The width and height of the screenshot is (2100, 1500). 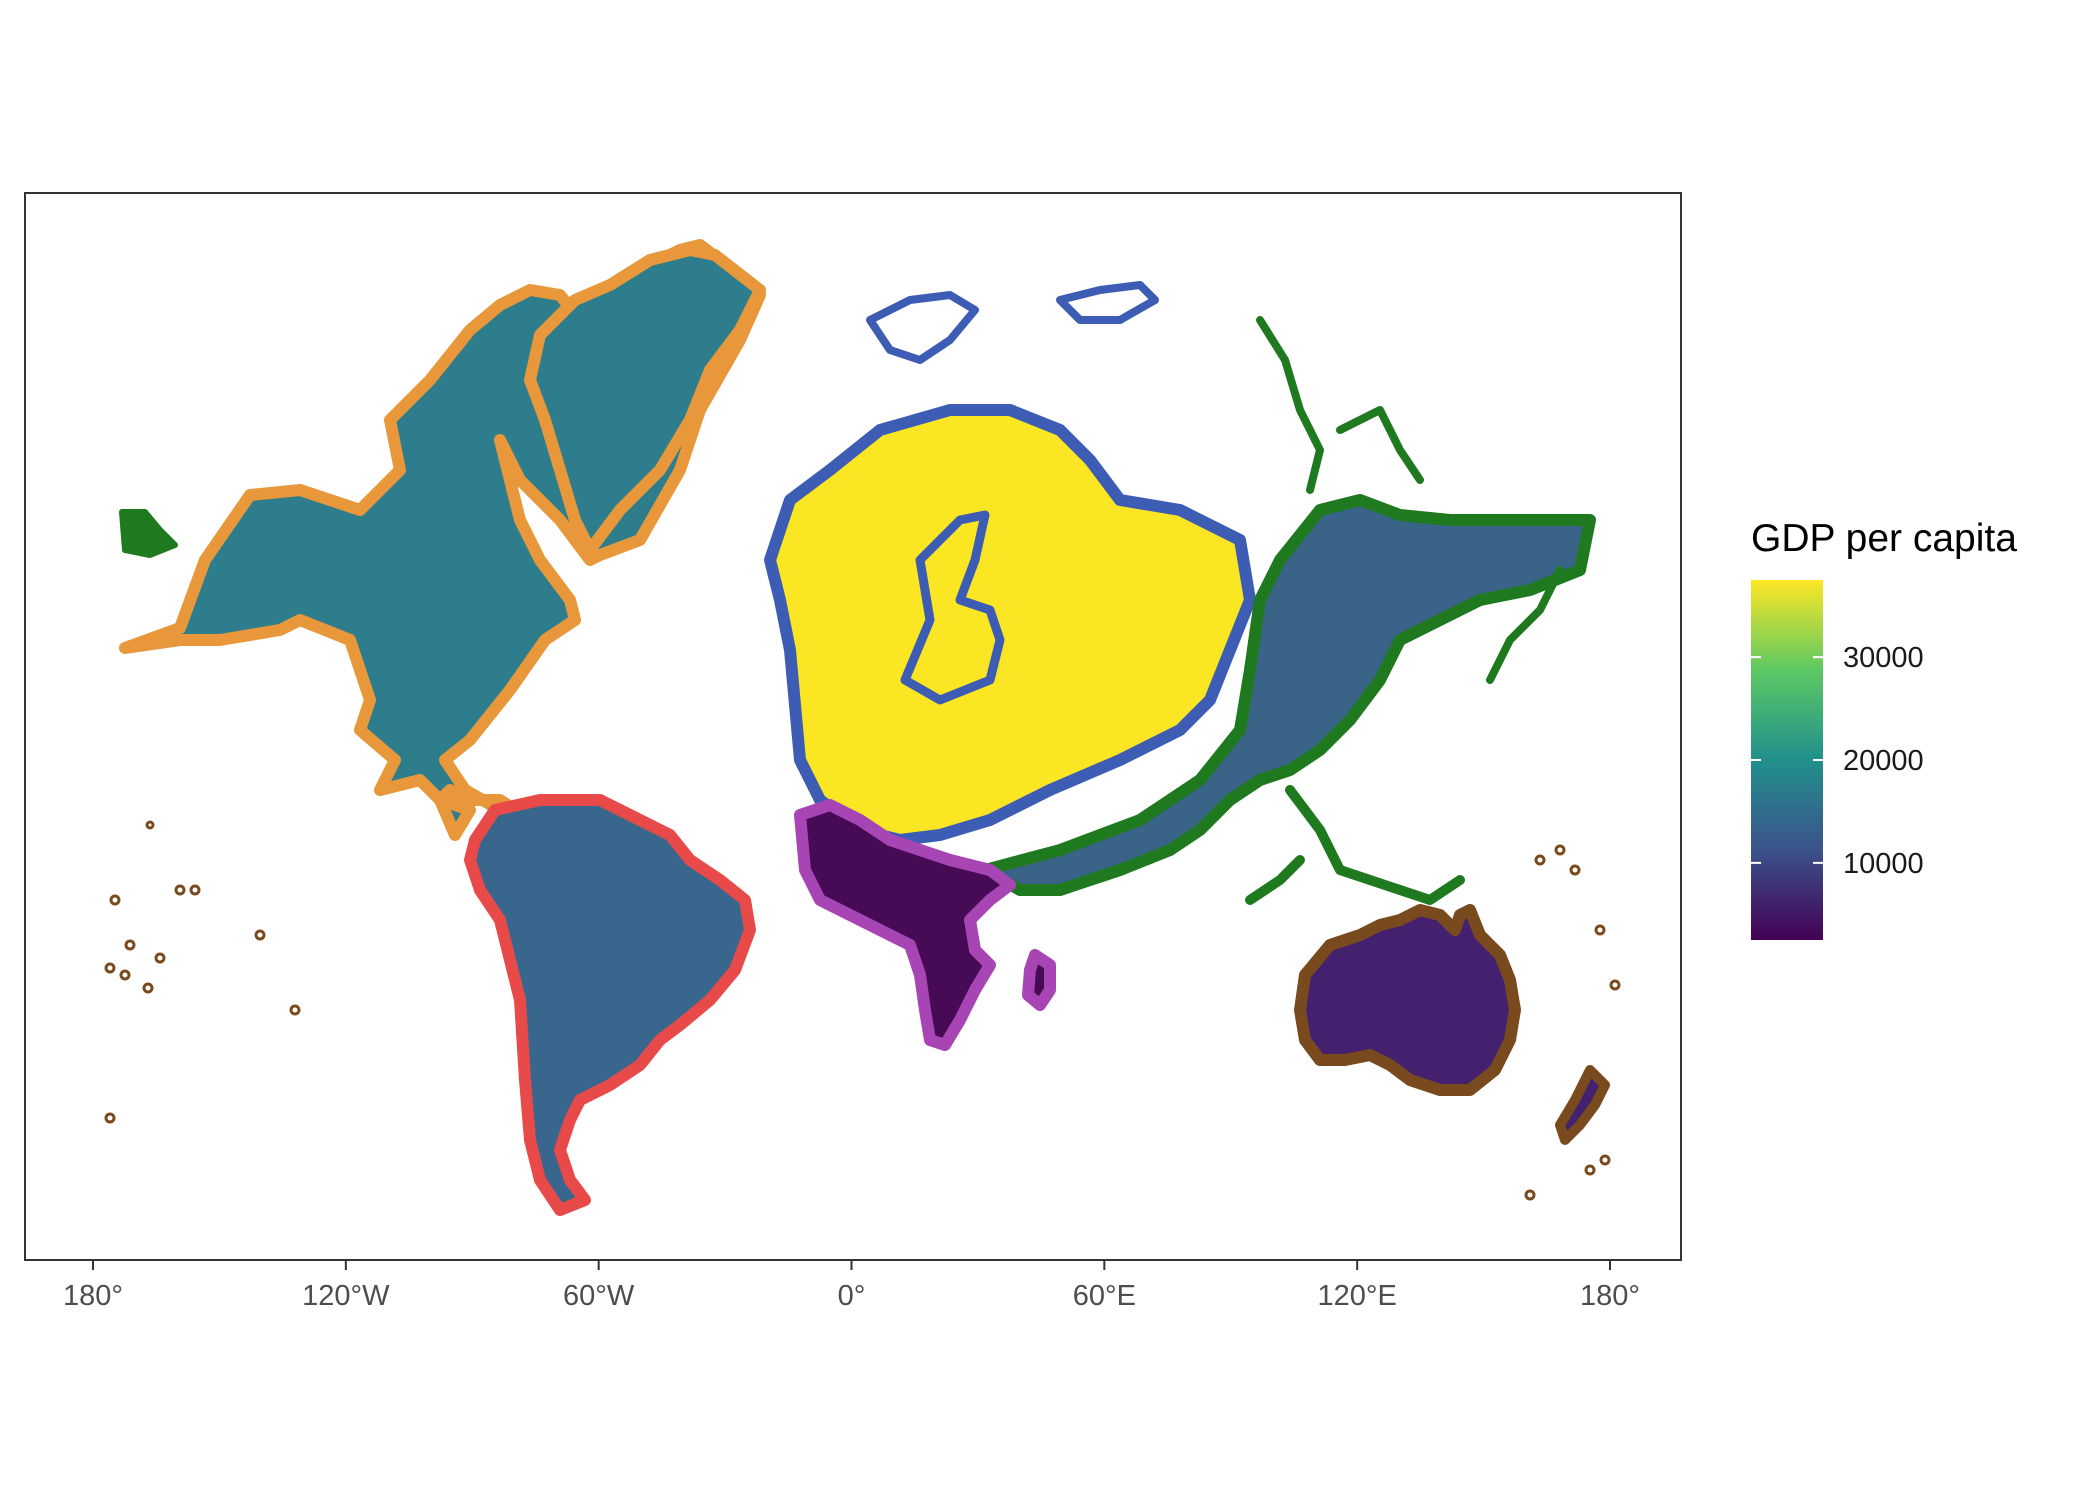 I want to click on legend-title: GDP per capita, so click(x=1884, y=538).